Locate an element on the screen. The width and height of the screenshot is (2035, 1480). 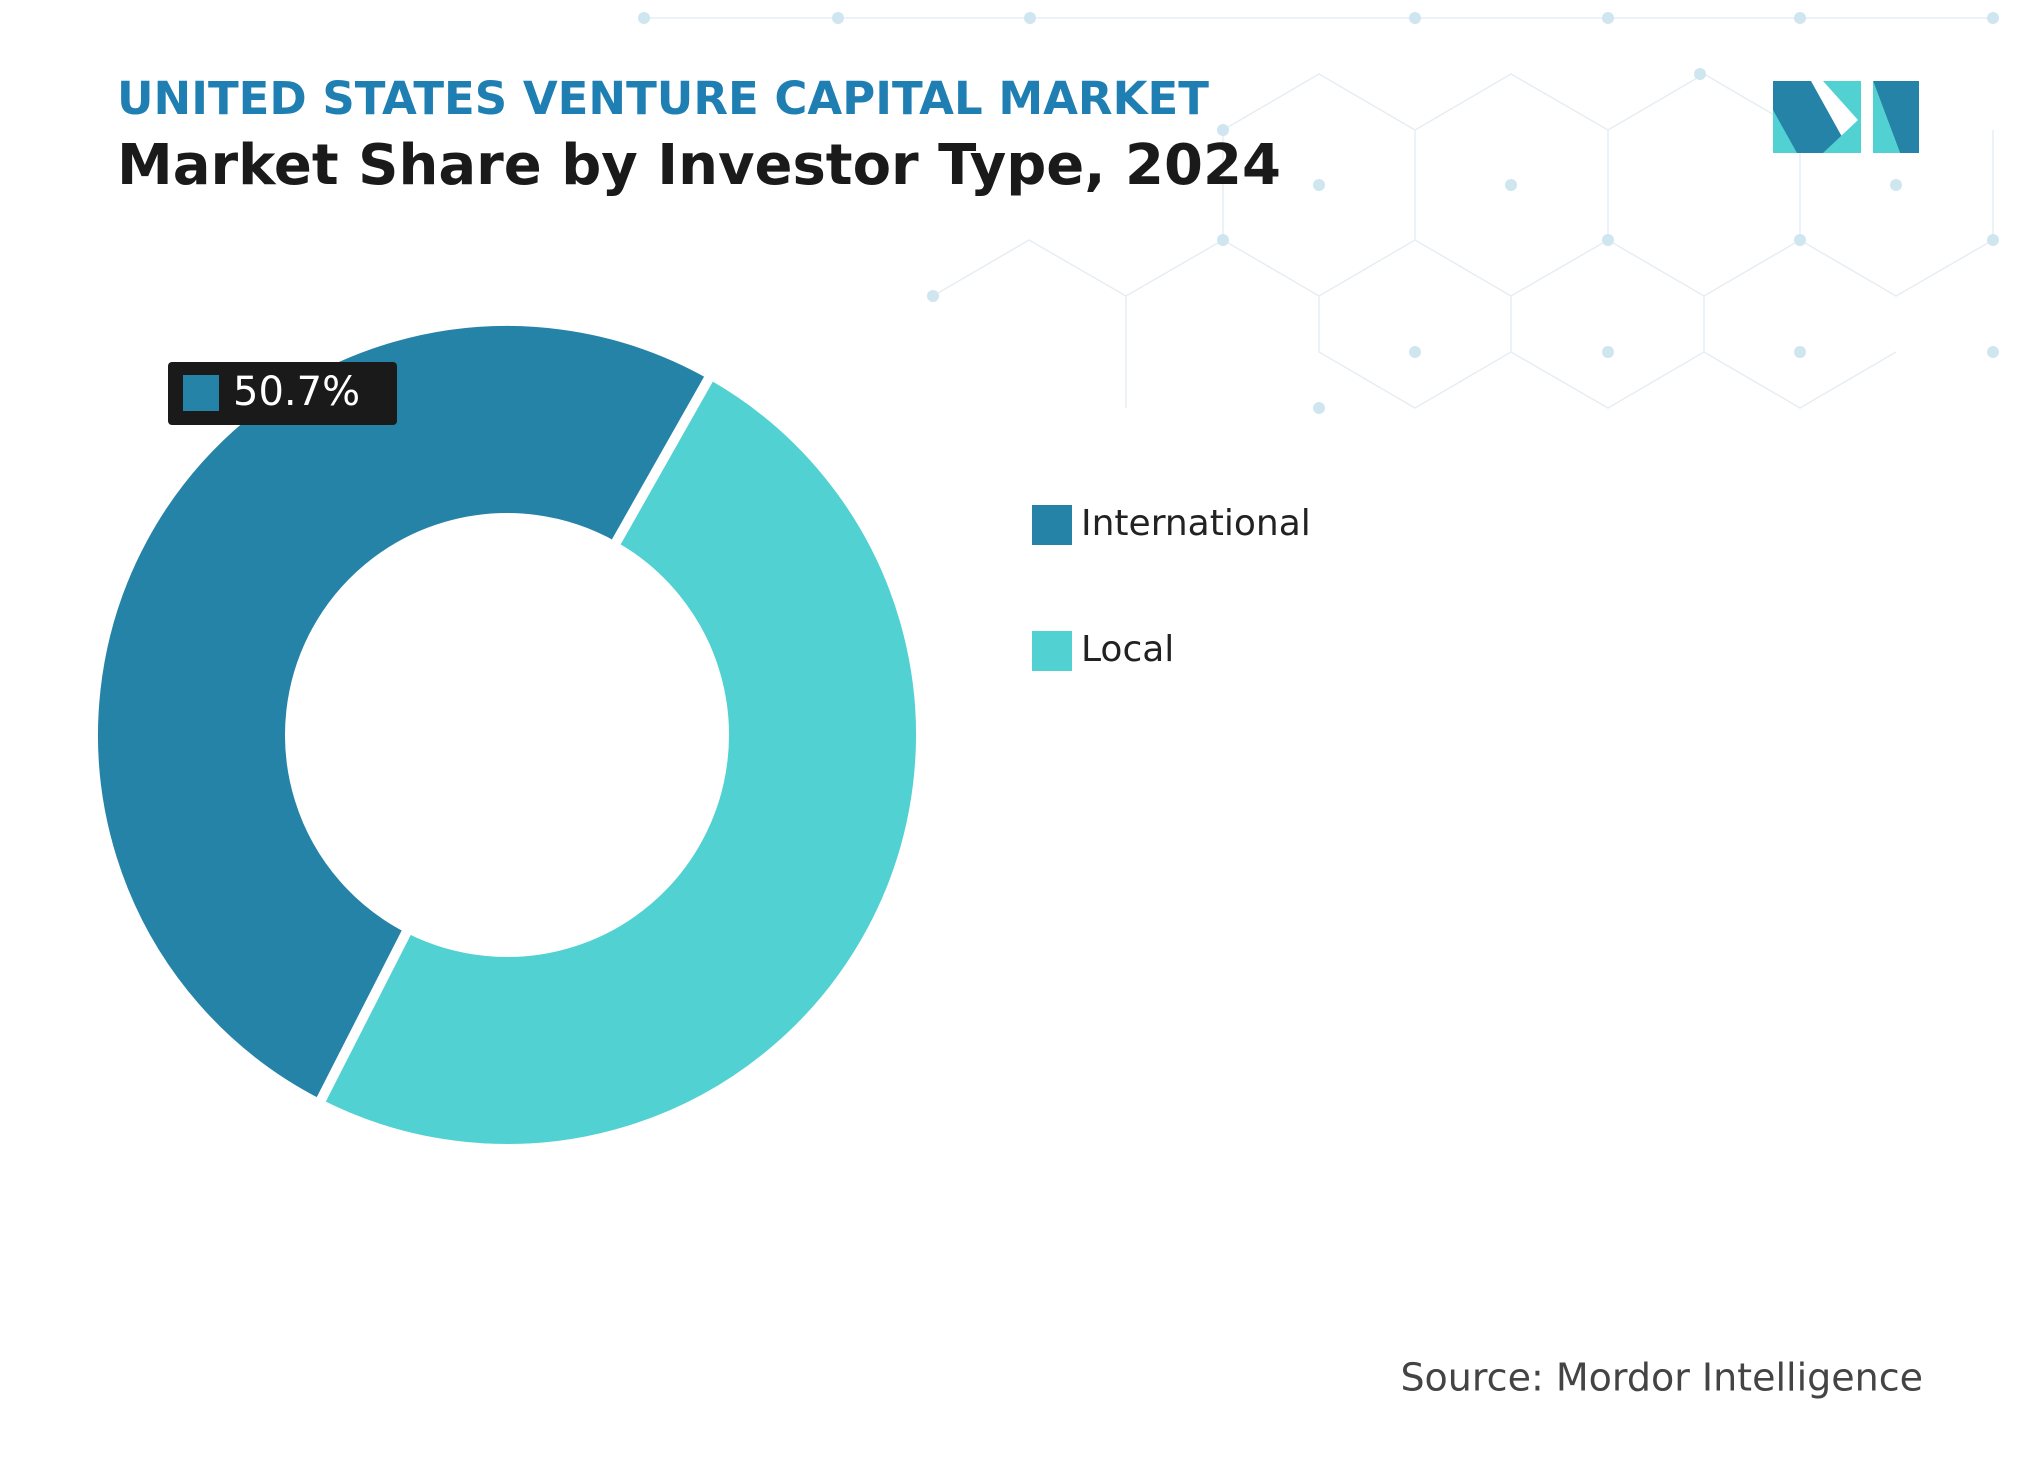
value-label: 50.7% is located at coordinates (296, 392).